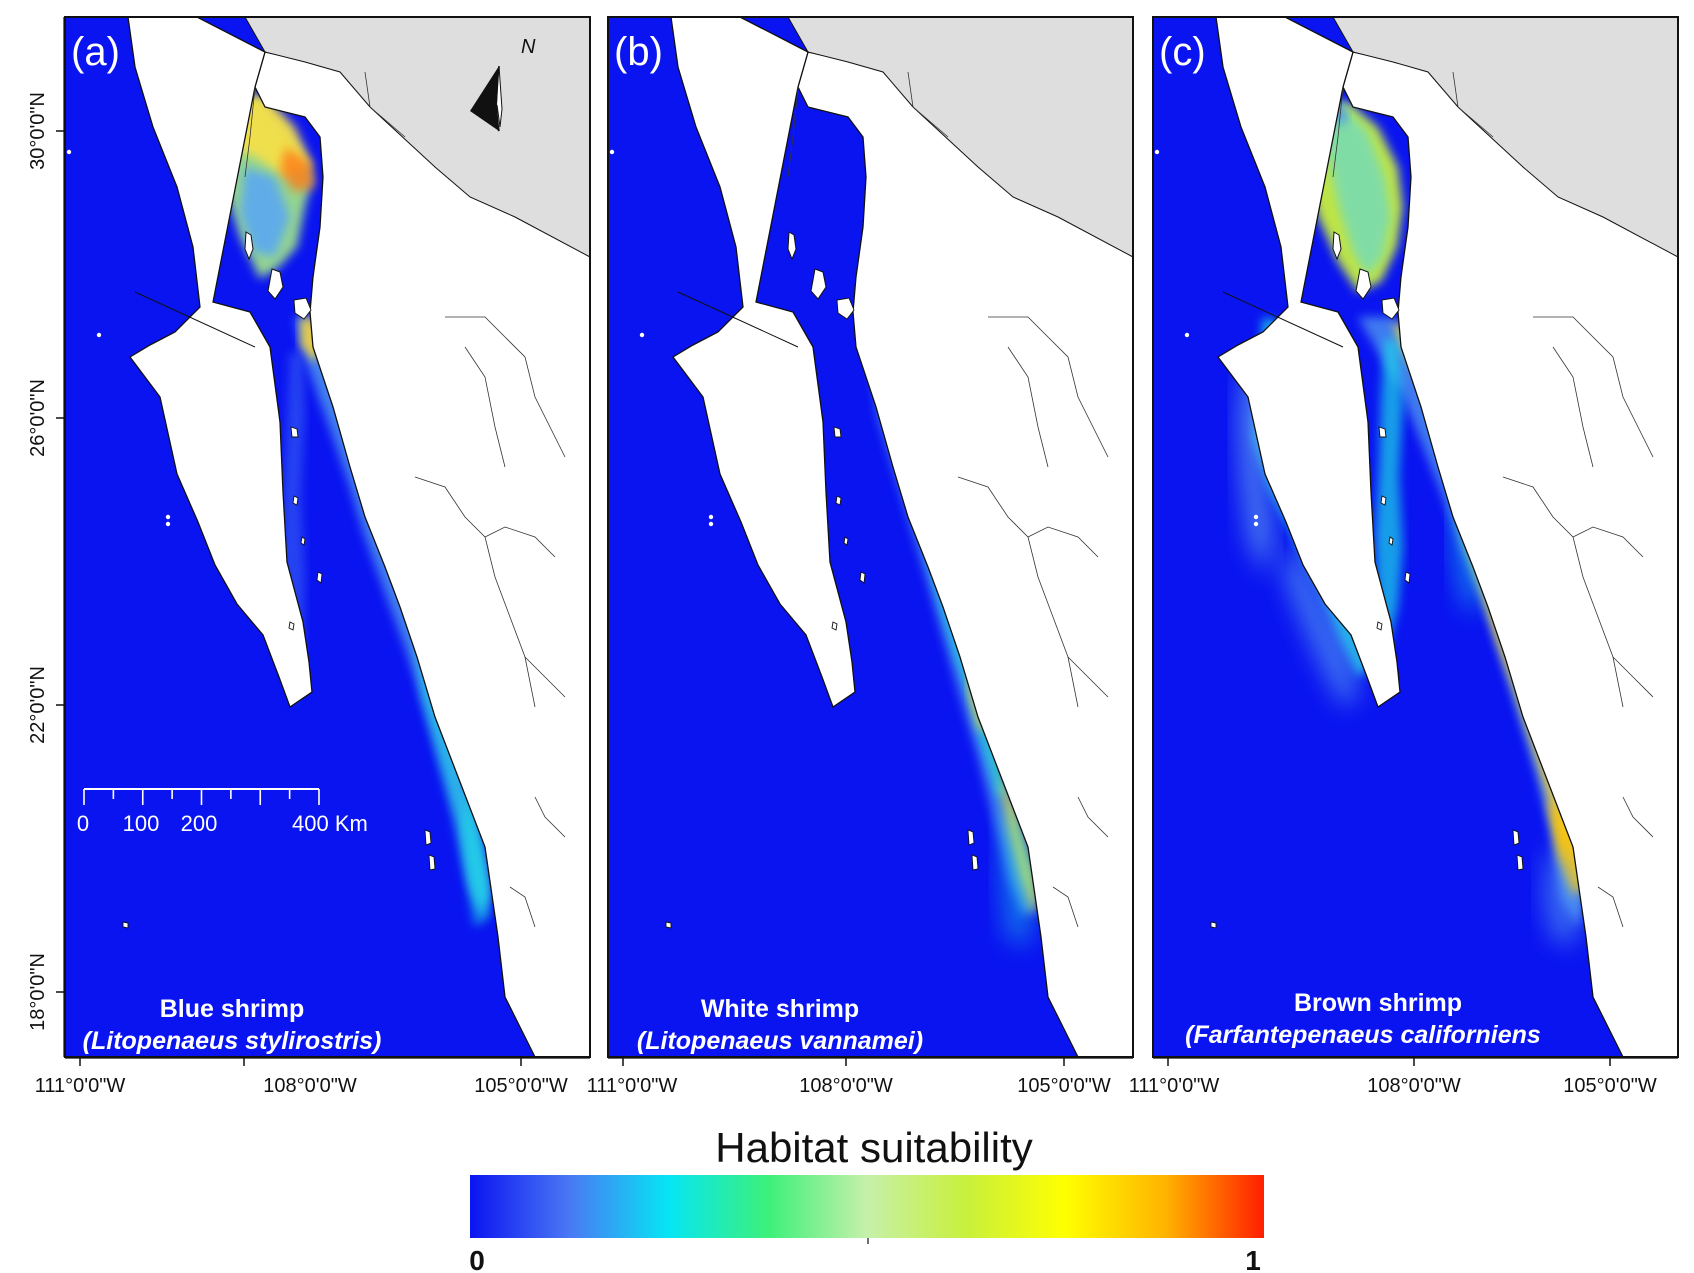 This screenshot has width=1694, height=1273. What do you see at coordinates (867, 1206) in the screenshot?
I see `legend-color-ramp` at bounding box center [867, 1206].